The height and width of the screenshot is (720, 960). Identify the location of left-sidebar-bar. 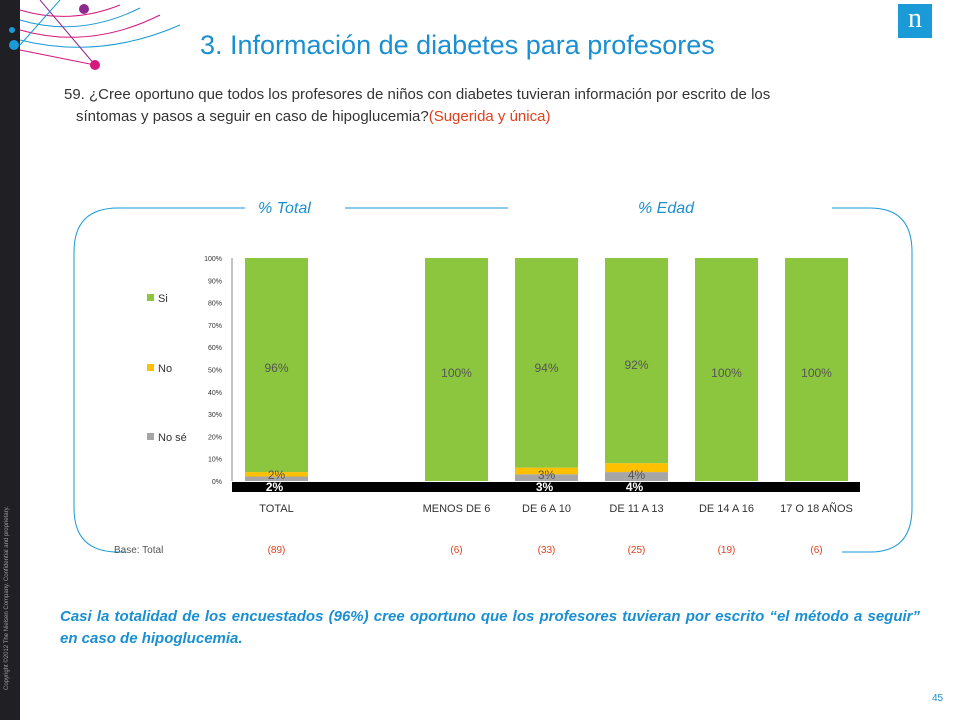
(10, 360).